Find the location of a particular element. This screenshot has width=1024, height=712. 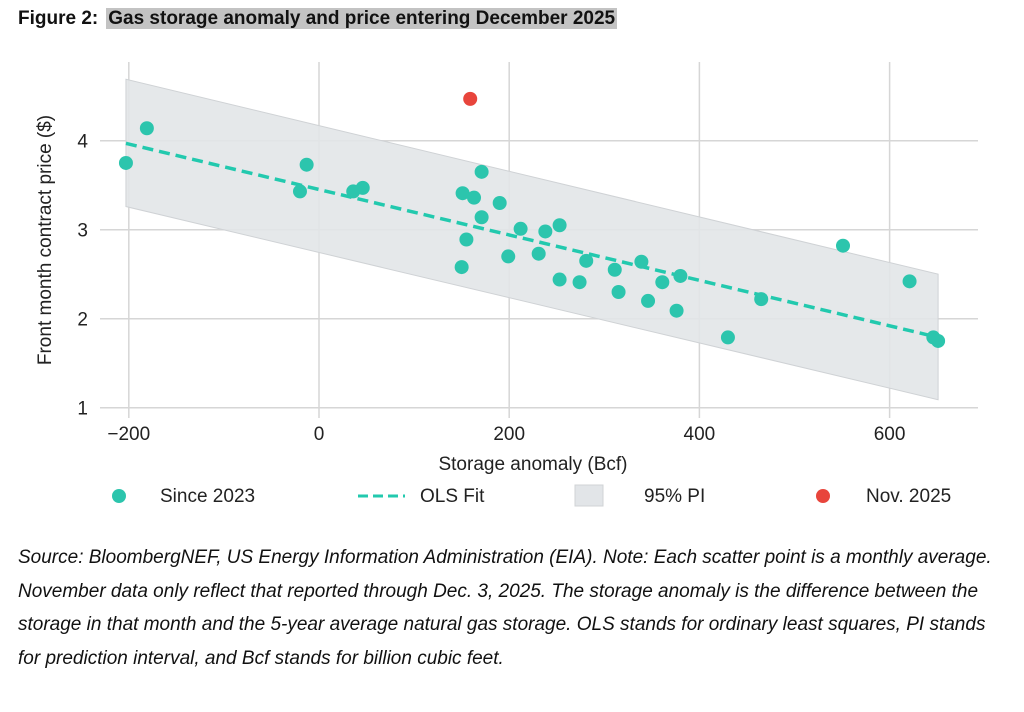

y-tick-label: 3 is located at coordinates (82, 231).